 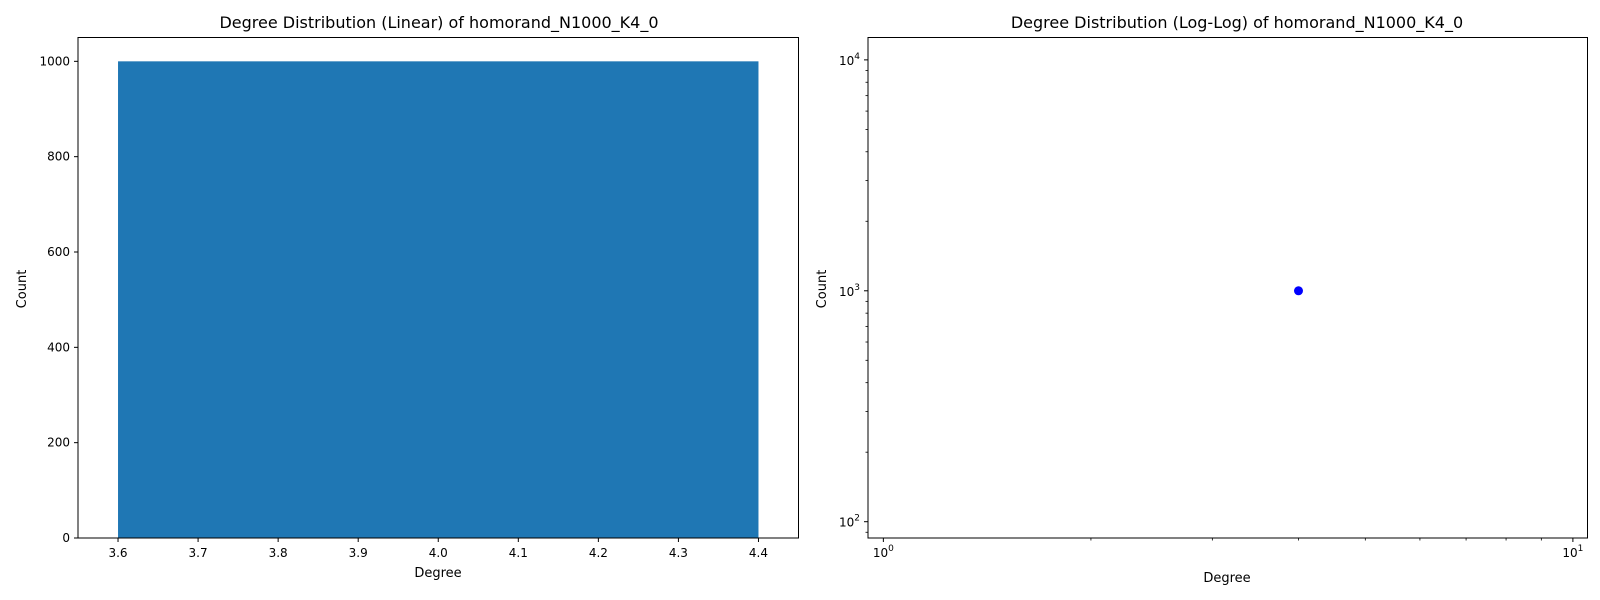 I want to click on x-tick-label: 3.7, so click(x=198, y=553).